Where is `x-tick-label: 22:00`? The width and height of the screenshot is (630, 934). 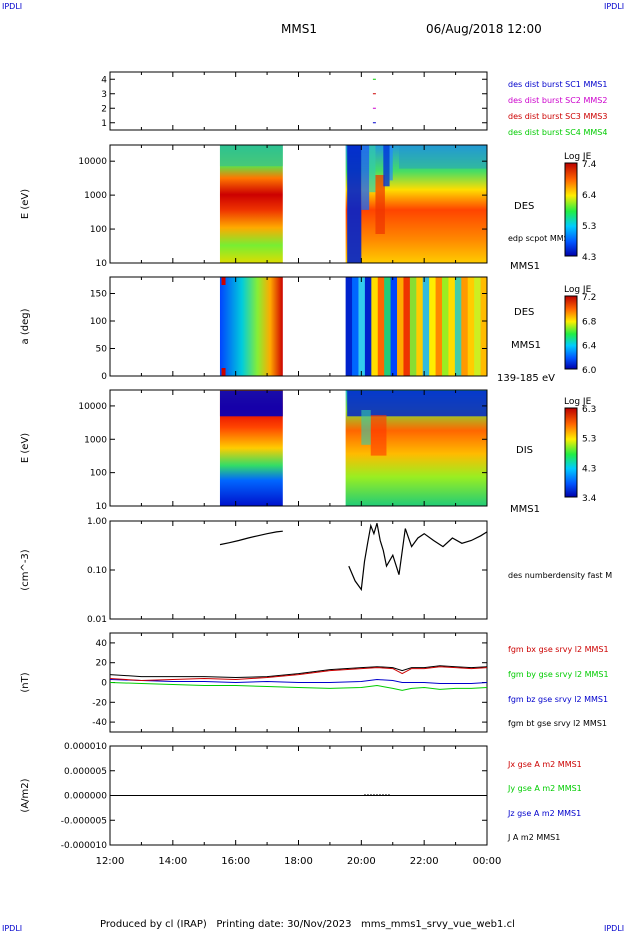 x-tick-label: 22:00 is located at coordinates (424, 861).